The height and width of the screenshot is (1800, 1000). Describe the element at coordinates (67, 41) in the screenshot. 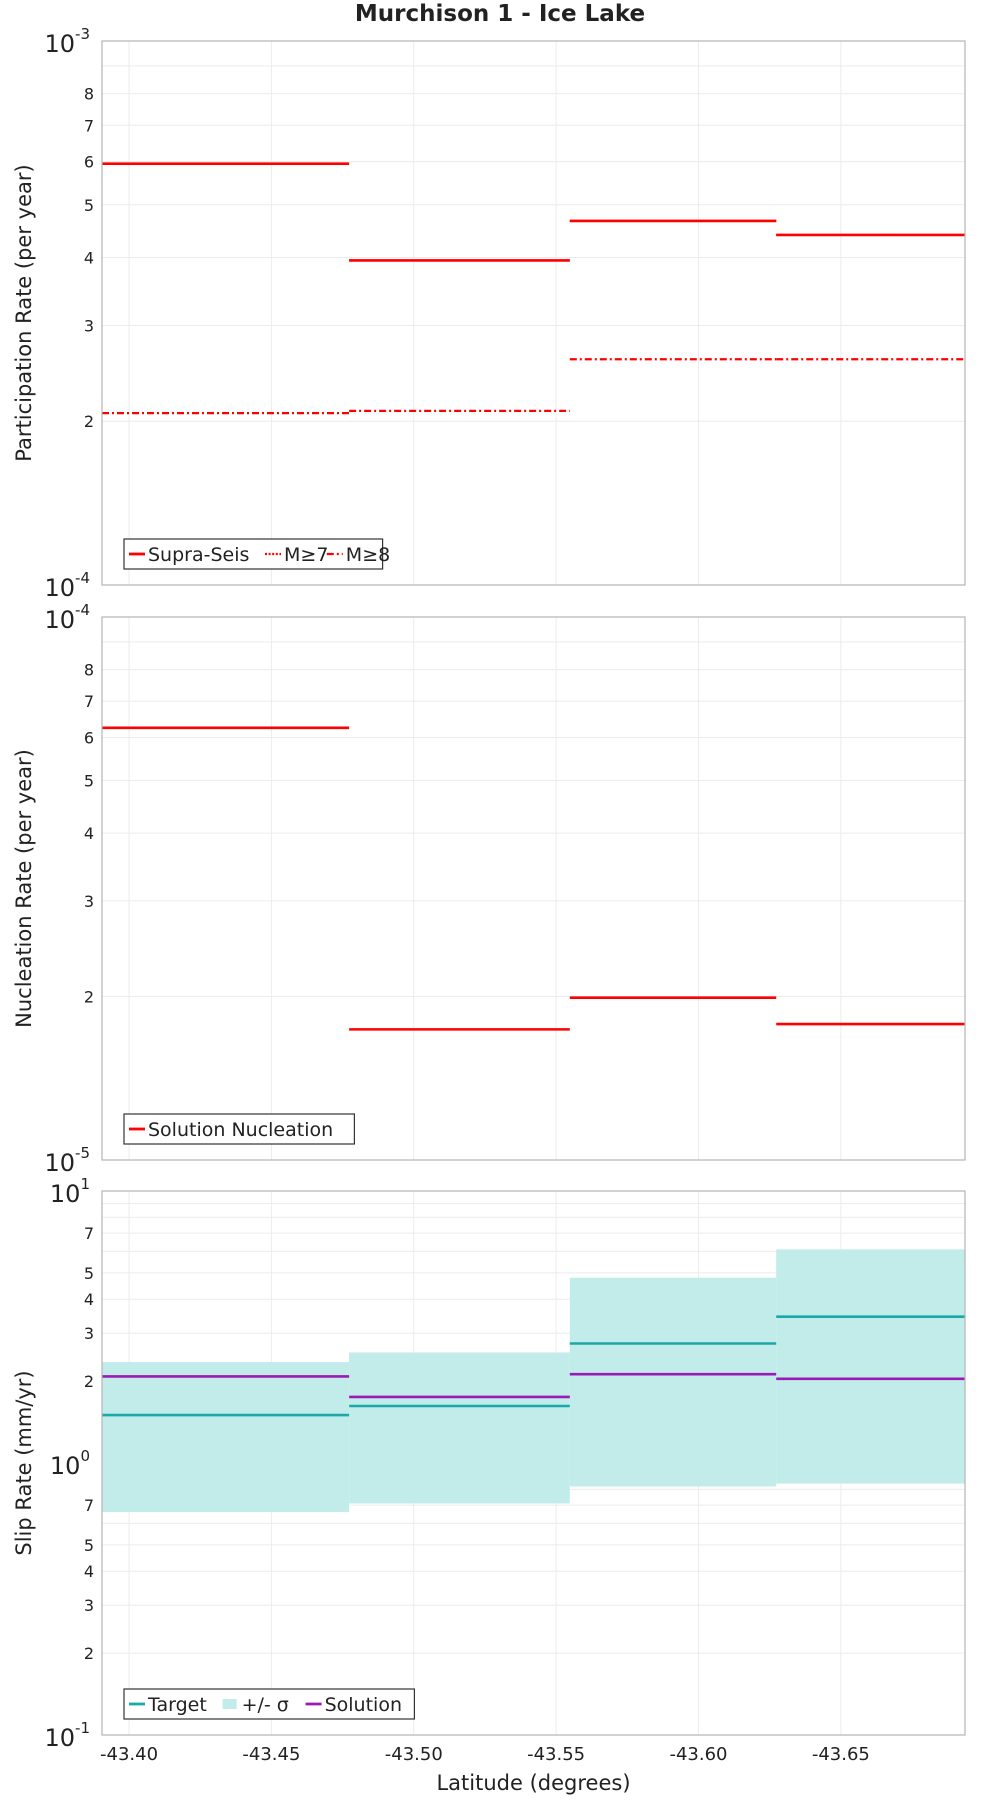

I see `y-decade-label: 10-3` at that location.